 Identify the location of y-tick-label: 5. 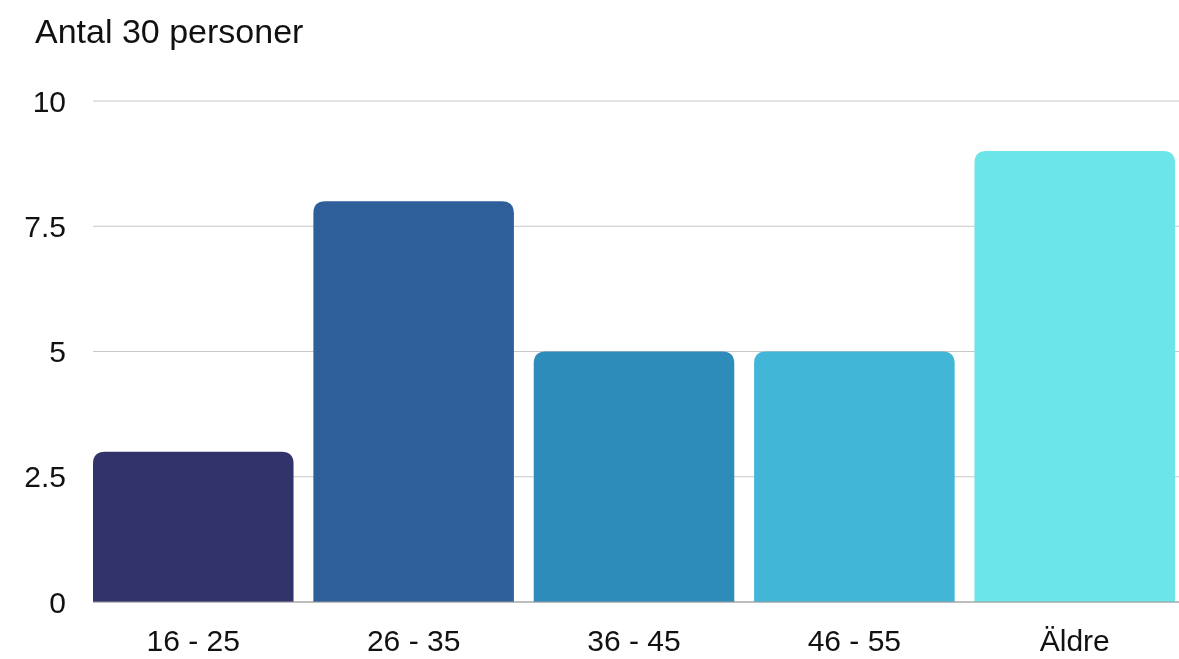
(57, 351).